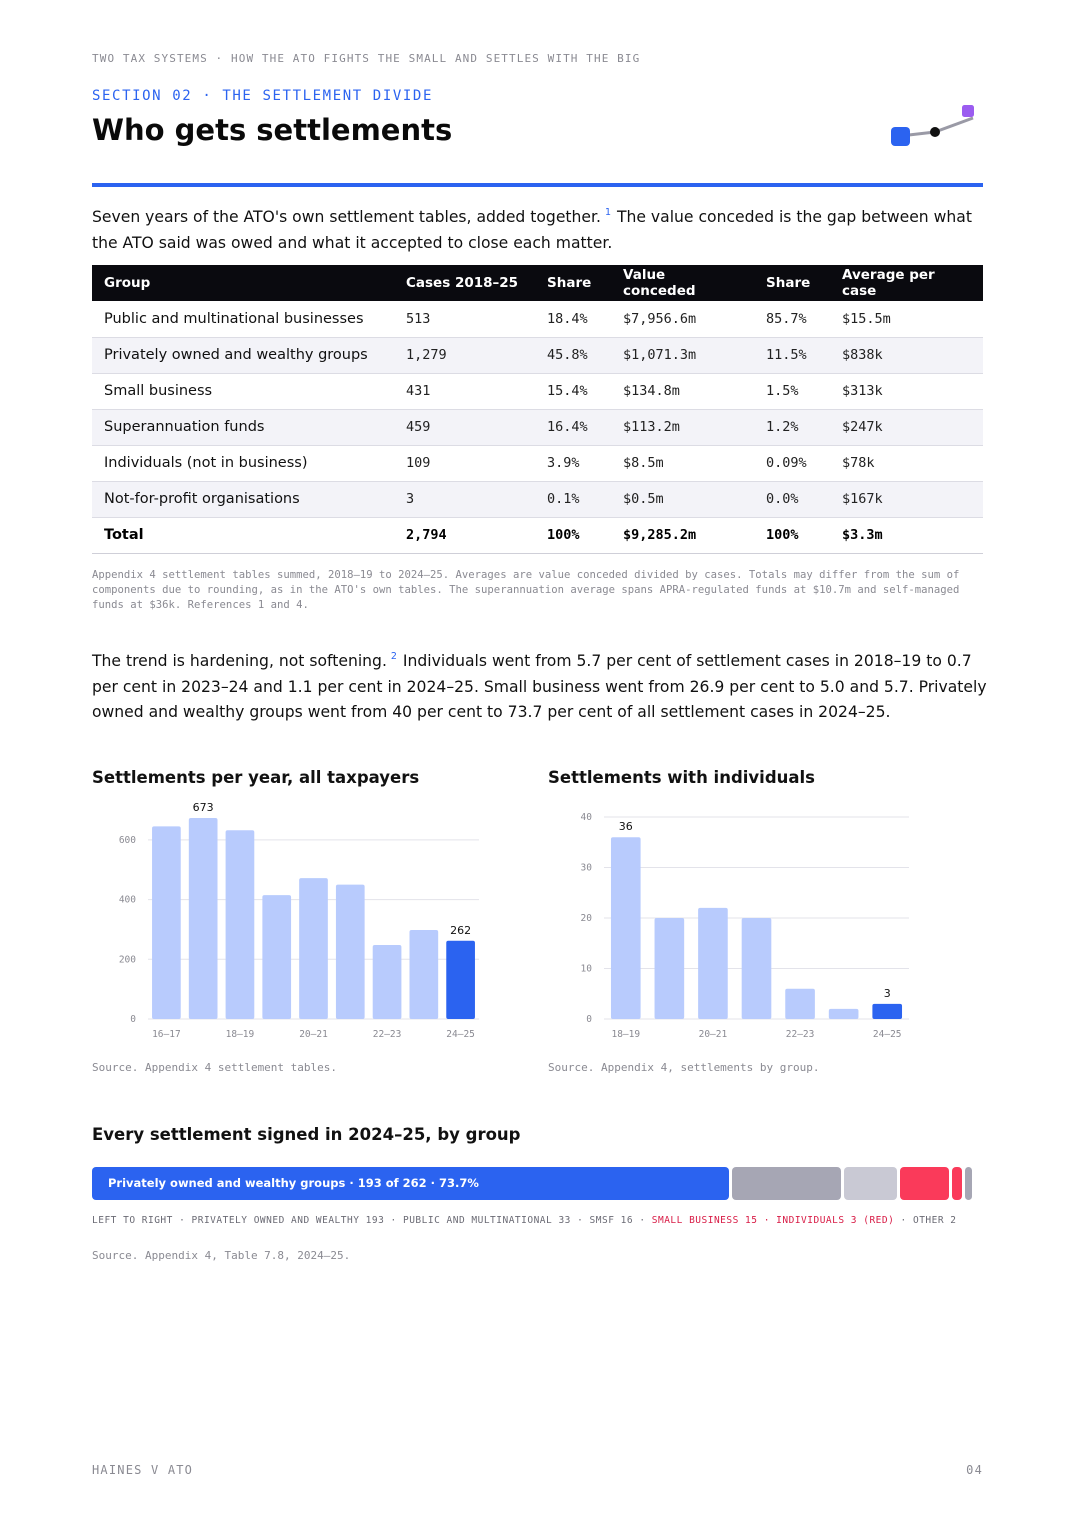 The width and height of the screenshot is (1075, 1521). What do you see at coordinates (792, 463) in the screenshot?
I see `cell-value-share: 0.09%` at bounding box center [792, 463].